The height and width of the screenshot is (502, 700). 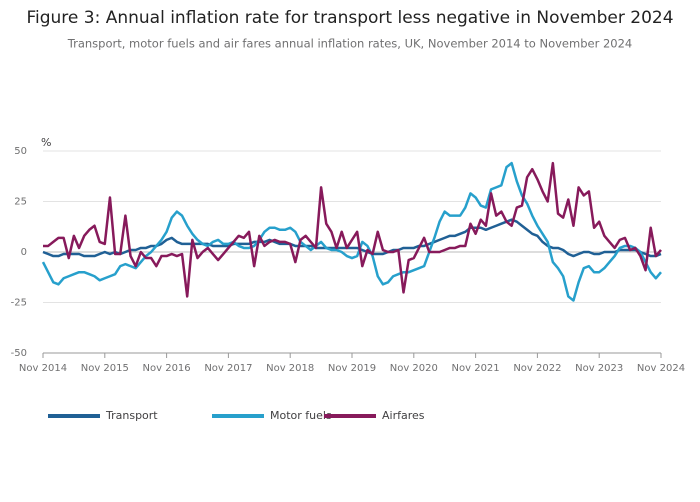 I want to click on x-tick-label: Nov 2019, so click(x=352, y=368).